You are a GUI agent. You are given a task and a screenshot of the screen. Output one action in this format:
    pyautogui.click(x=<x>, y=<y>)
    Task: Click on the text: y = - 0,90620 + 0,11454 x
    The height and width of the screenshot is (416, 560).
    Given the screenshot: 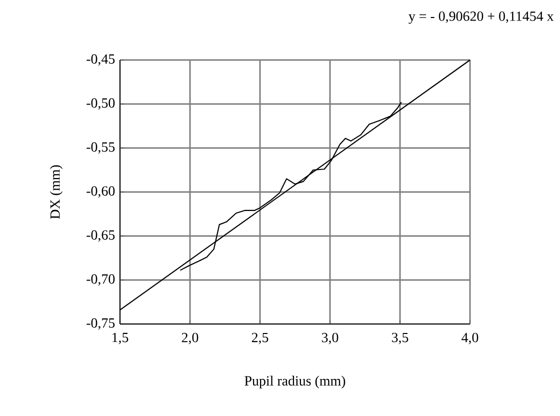 What is the action you would take?
    pyautogui.click(x=481, y=18)
    